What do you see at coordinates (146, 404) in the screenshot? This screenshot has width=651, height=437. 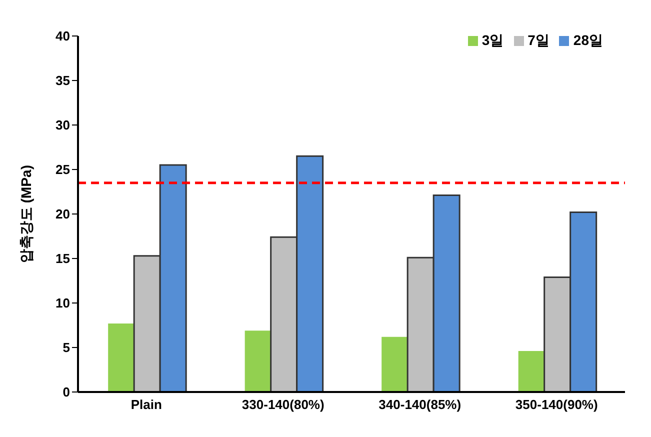 I see `x-tick-label: Plain` at bounding box center [146, 404].